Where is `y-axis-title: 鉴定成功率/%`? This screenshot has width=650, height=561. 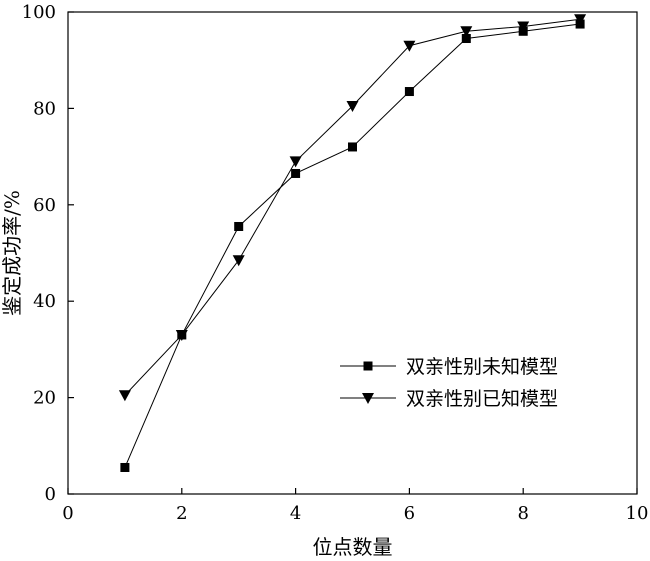
y-axis-title: 鉴定成功率/% is located at coordinates (12, 253).